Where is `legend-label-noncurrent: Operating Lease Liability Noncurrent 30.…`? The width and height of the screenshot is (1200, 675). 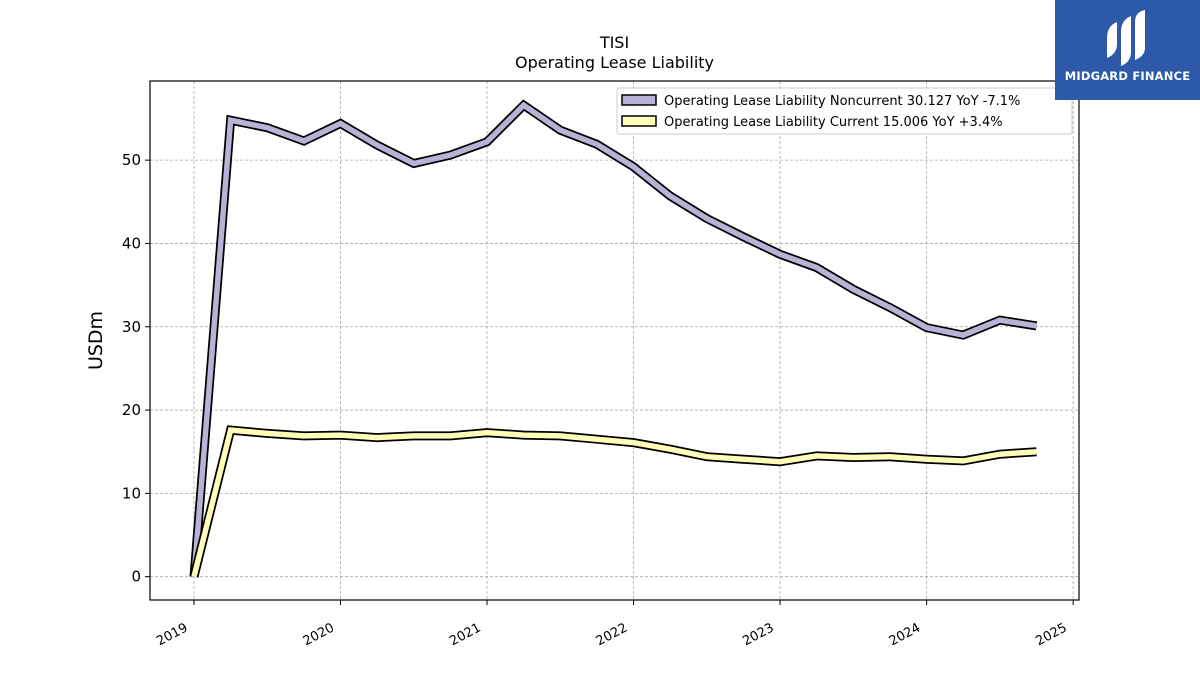
legend-label-noncurrent: Operating Lease Liability Noncurrent 30.… is located at coordinates (842, 101).